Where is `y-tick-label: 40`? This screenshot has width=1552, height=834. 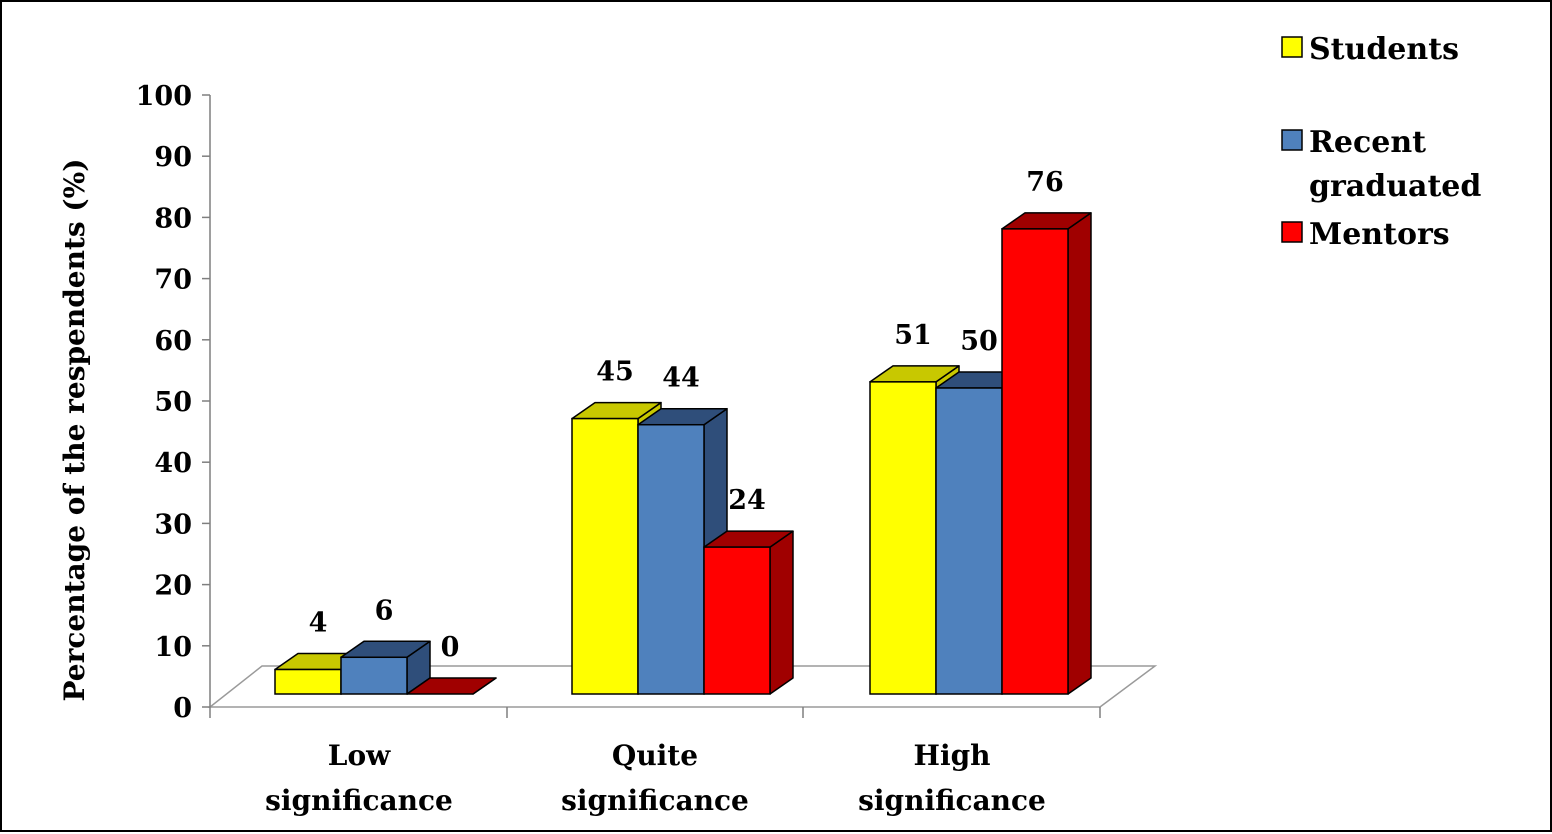 y-tick-label: 40 is located at coordinates (173, 463).